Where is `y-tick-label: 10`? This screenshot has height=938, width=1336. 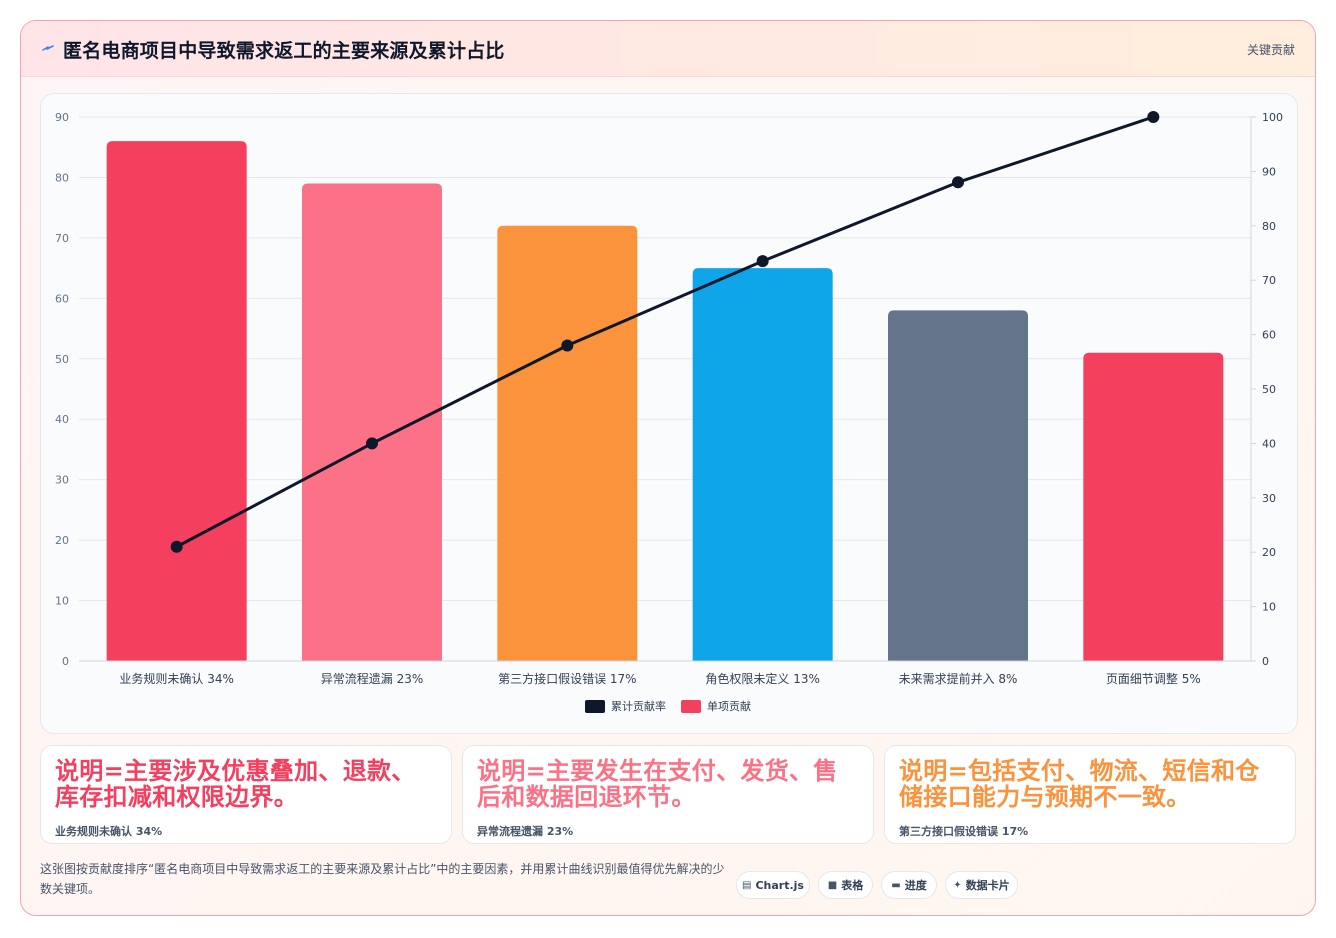 y-tick-label: 10 is located at coordinates (62, 601).